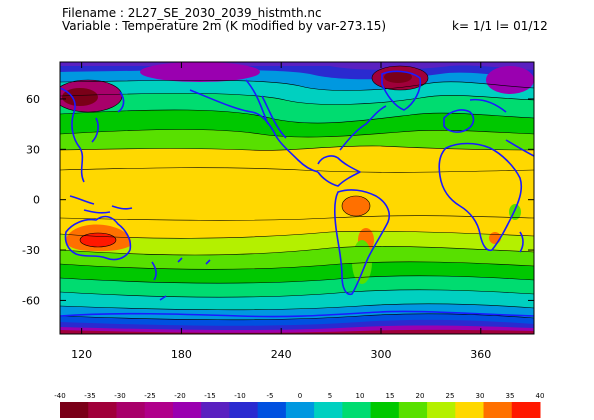  What do you see at coordinates (80, 97) in the screenshot?
I see `siberia-core` at bounding box center [80, 97].